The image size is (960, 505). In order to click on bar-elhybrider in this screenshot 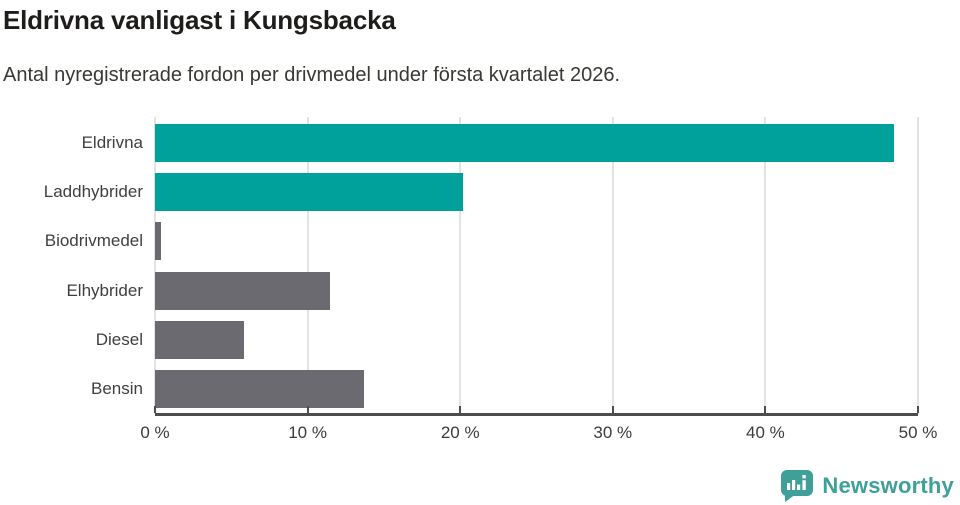, I will do `click(243, 290)`.